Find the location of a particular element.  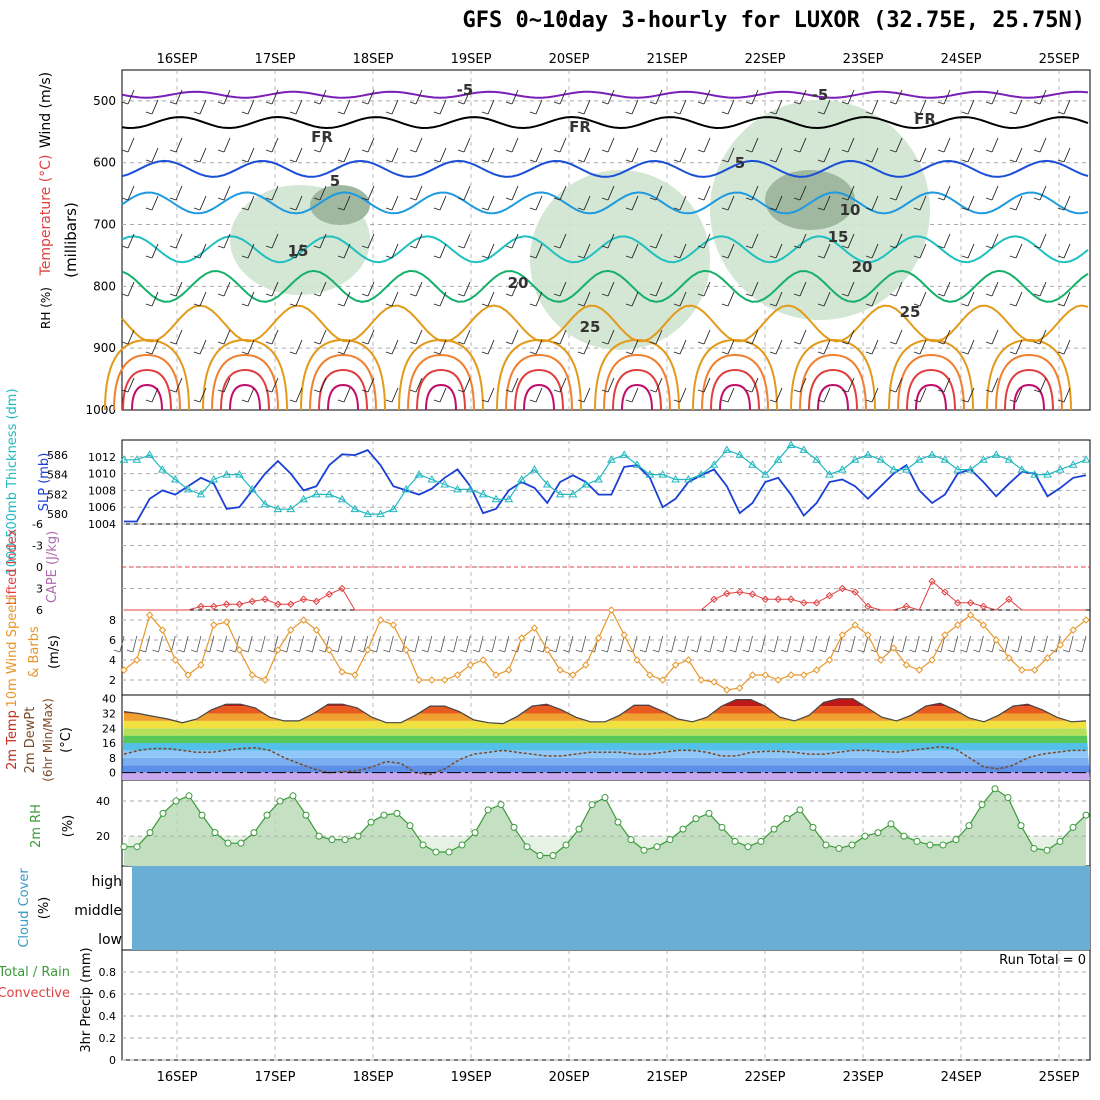

lifted-line is located at coordinates (605, 595).